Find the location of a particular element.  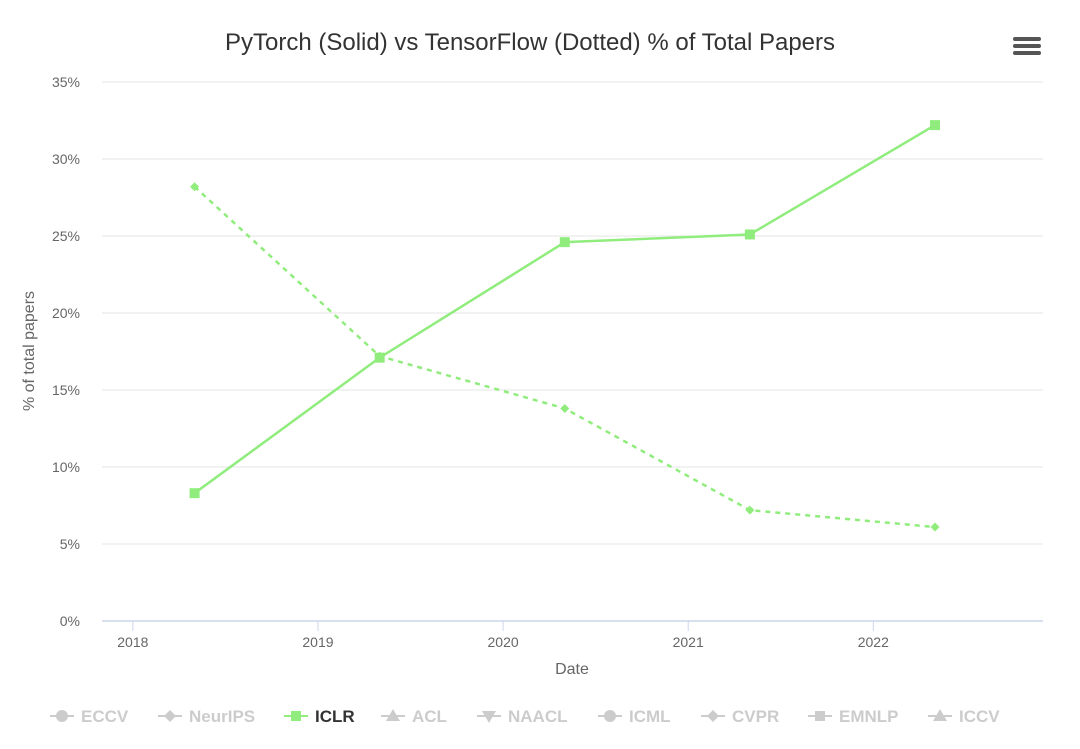

legend-item-neurips: NeurIPS is located at coordinates (206, 716).